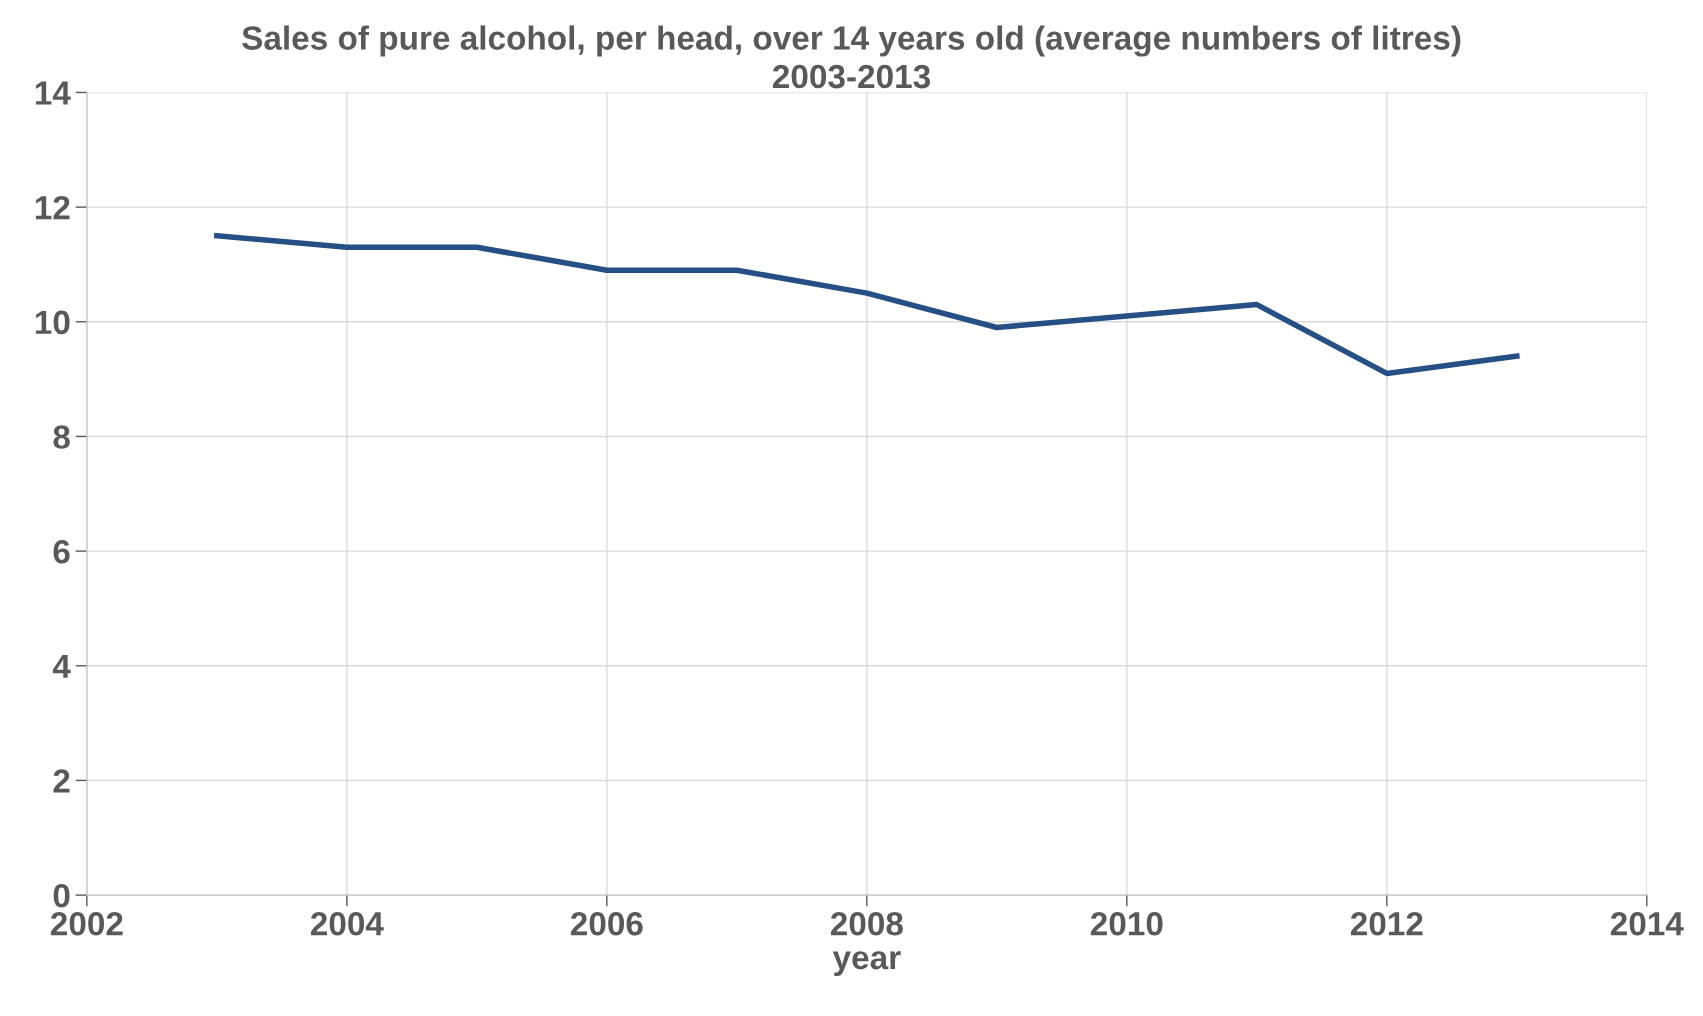  I want to click on y-tick-label: 4, so click(61, 666).